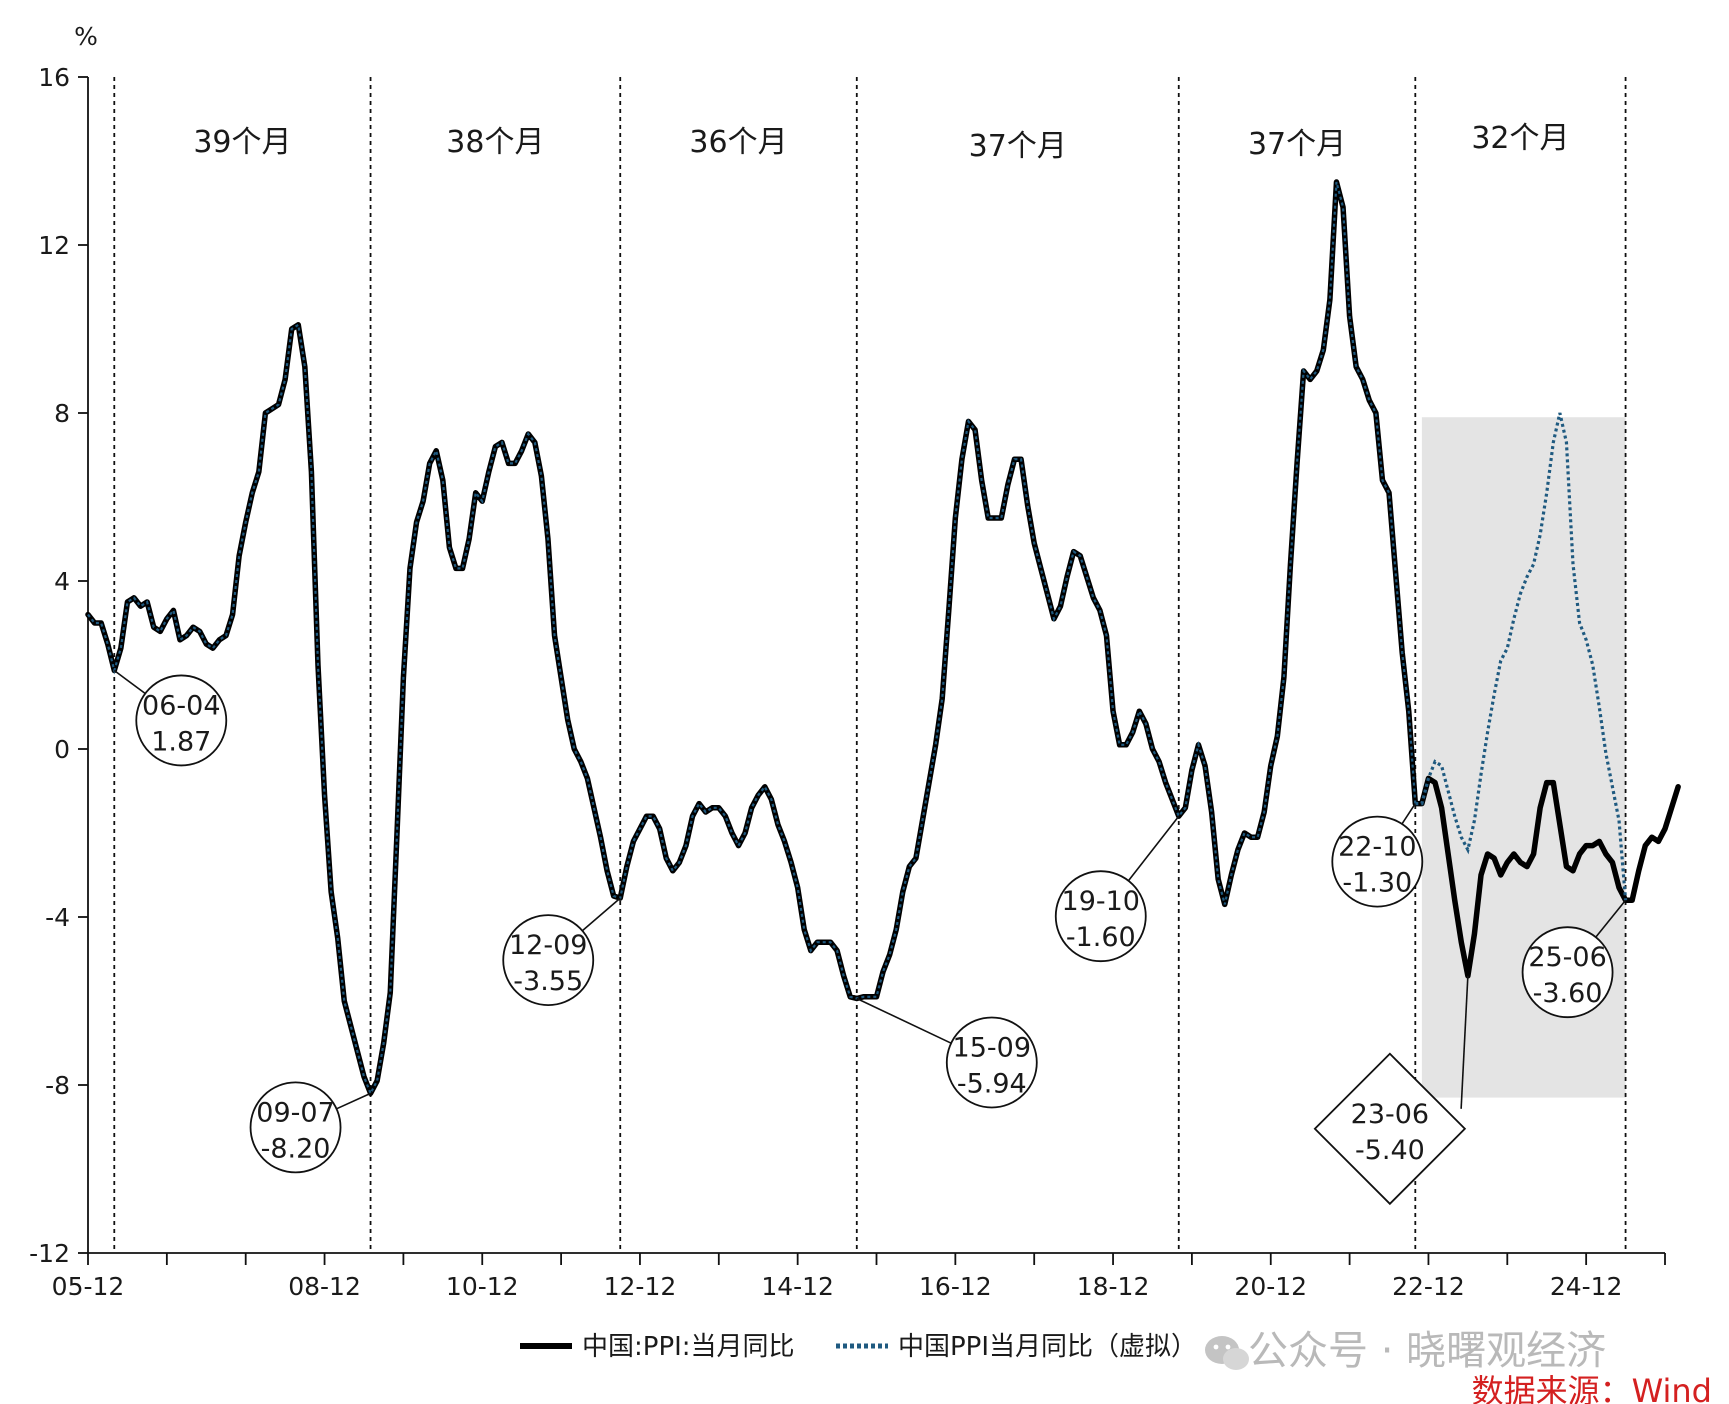 The width and height of the screenshot is (1729, 1404). I want to click on wechat-icon, so click(1227, 1353).